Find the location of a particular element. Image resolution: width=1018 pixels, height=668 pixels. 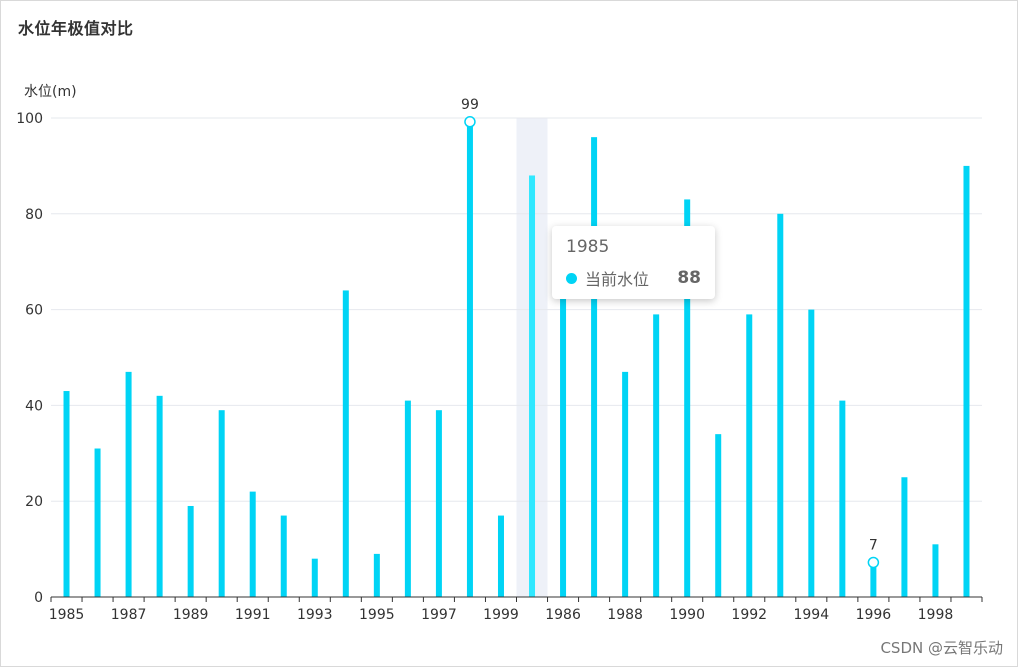

x-tick-label: 1991 is located at coordinates (253, 615).